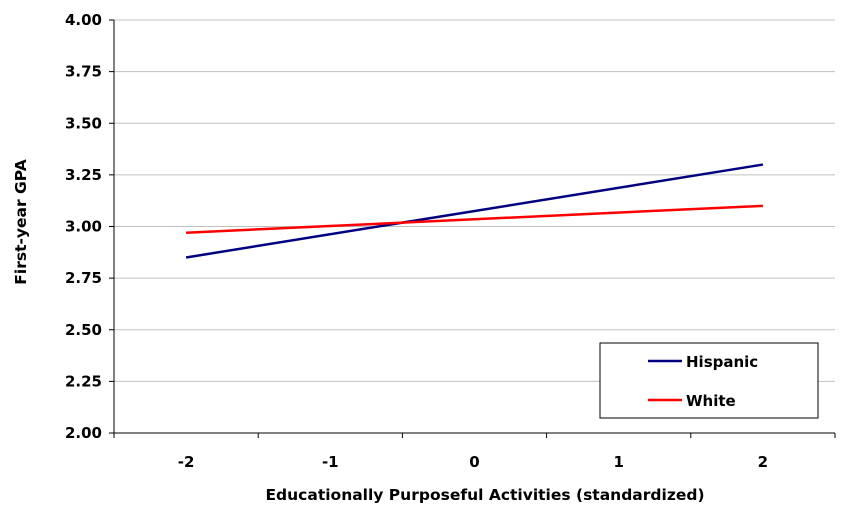 Image resolution: width=847 pixels, height=508 pixels. Describe the element at coordinates (618, 462) in the screenshot. I see `x-tick-label: 1` at that location.